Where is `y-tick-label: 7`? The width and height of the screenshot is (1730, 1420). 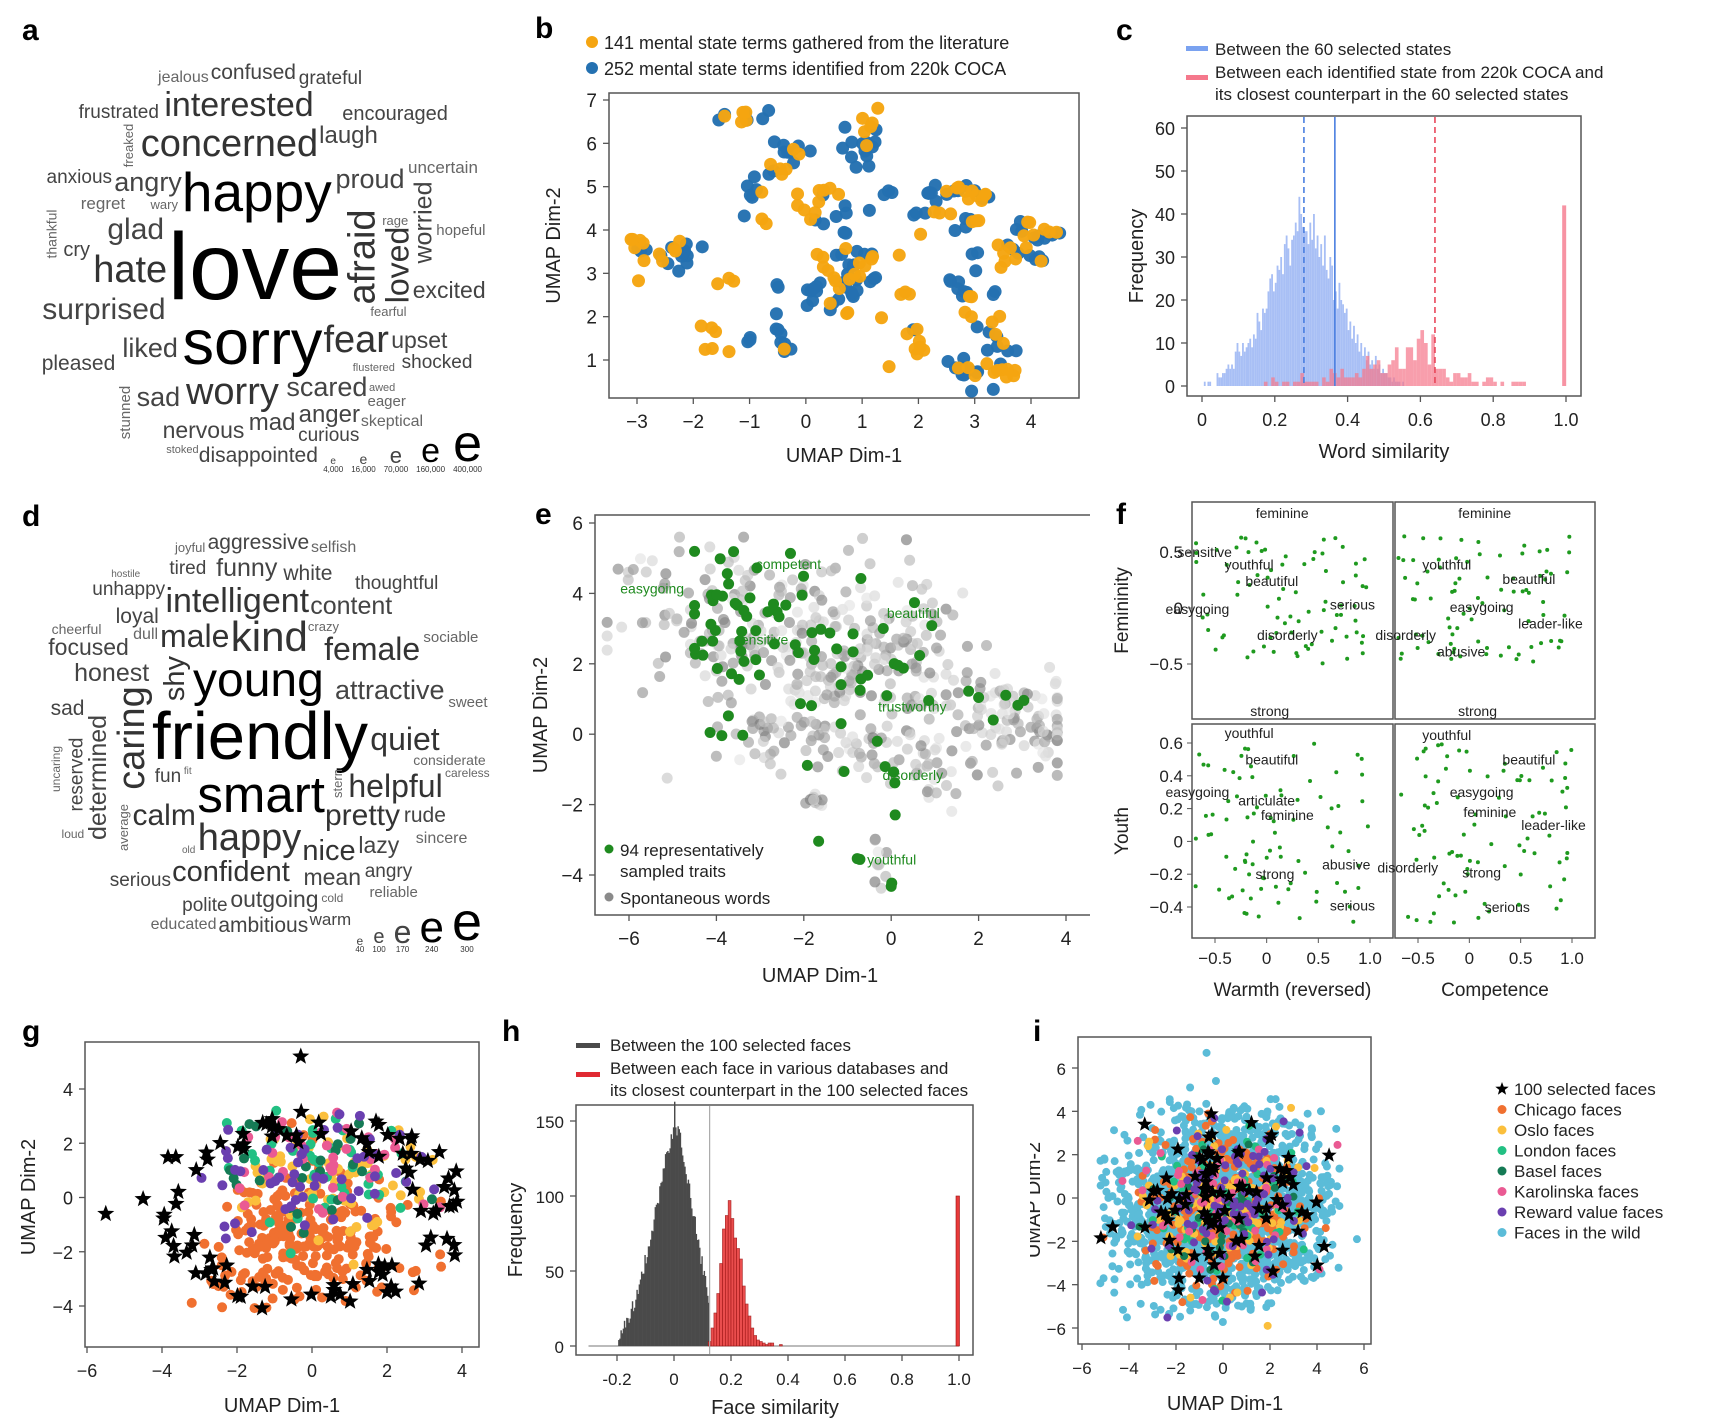 y-tick-label: 7 is located at coordinates (591, 101).